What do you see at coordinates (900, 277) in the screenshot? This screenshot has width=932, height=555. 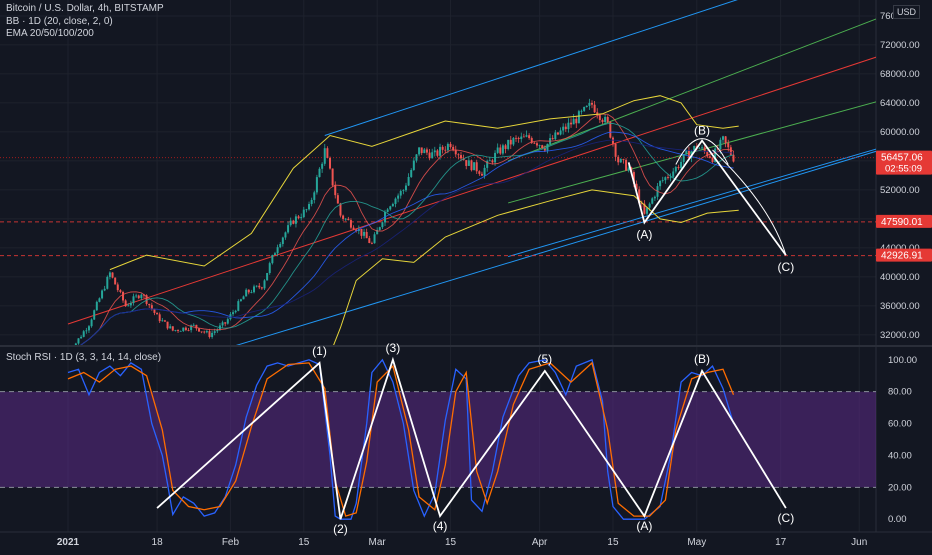 I see `price-tick-label: 40000.00` at bounding box center [900, 277].